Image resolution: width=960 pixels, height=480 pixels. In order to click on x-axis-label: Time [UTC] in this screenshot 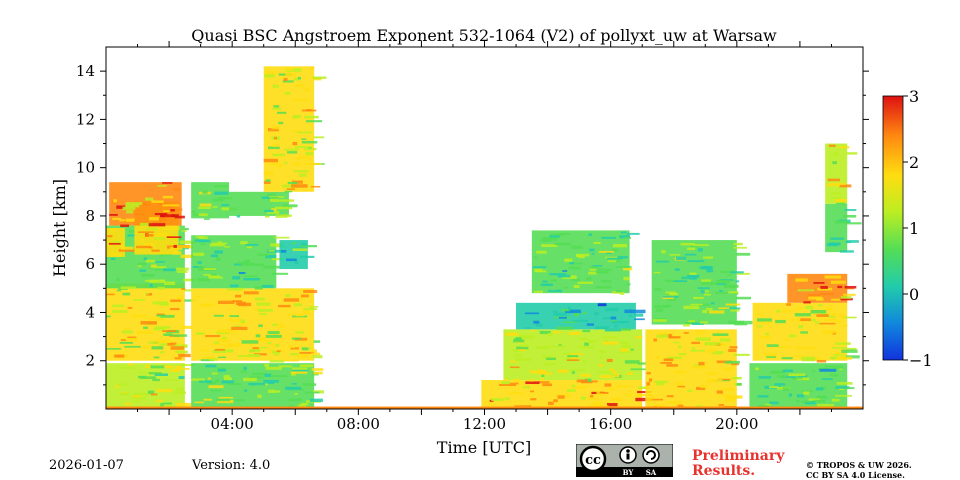, I will do `click(484, 447)`.